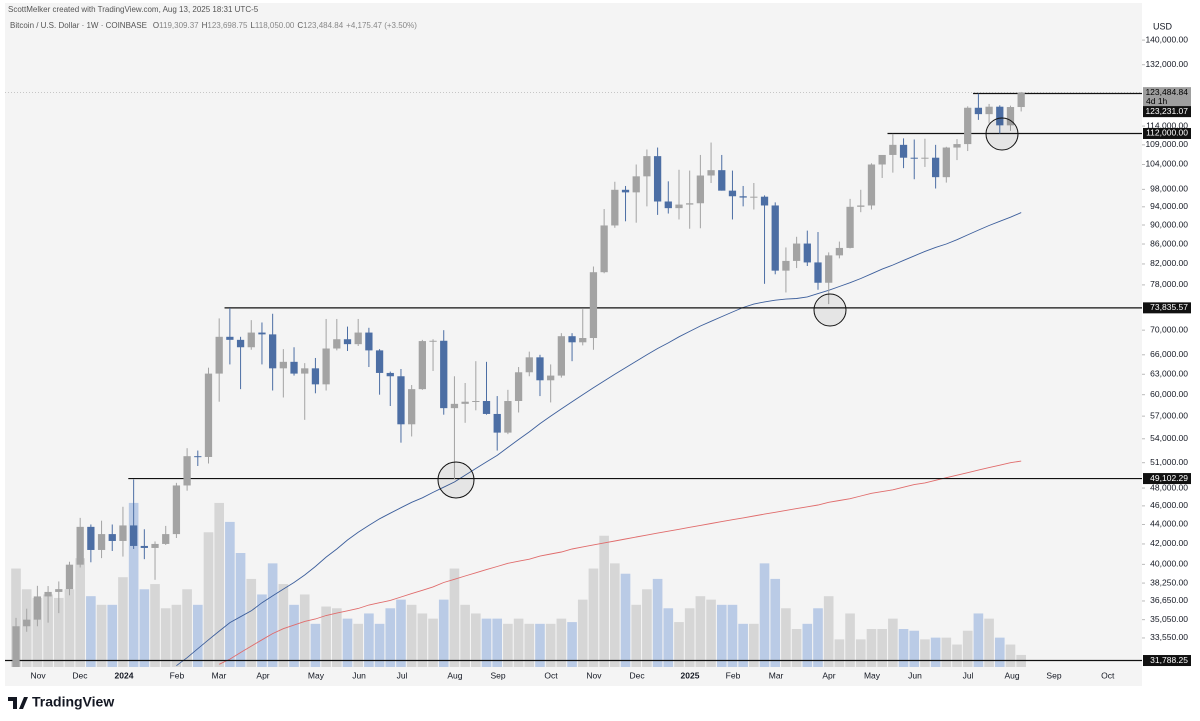 The image size is (1200, 721). Describe the element at coordinates (733, 675) in the screenshot. I see `x-tick-label: Feb` at that location.